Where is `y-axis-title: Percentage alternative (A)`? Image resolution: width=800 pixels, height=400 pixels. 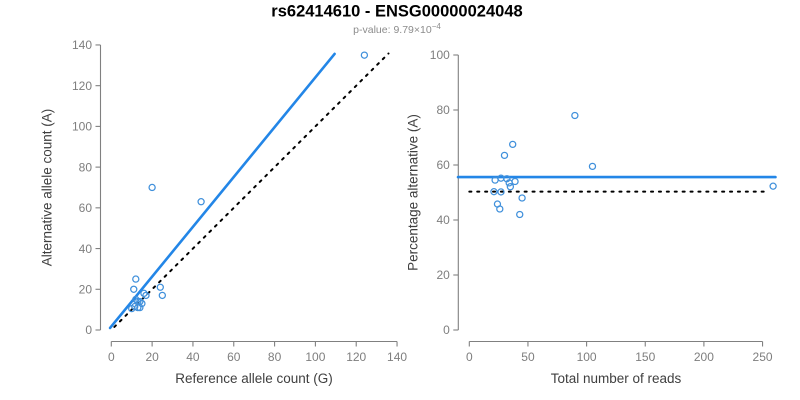
y-axis-title: Percentage alternative (A) is located at coordinates (413, 192).